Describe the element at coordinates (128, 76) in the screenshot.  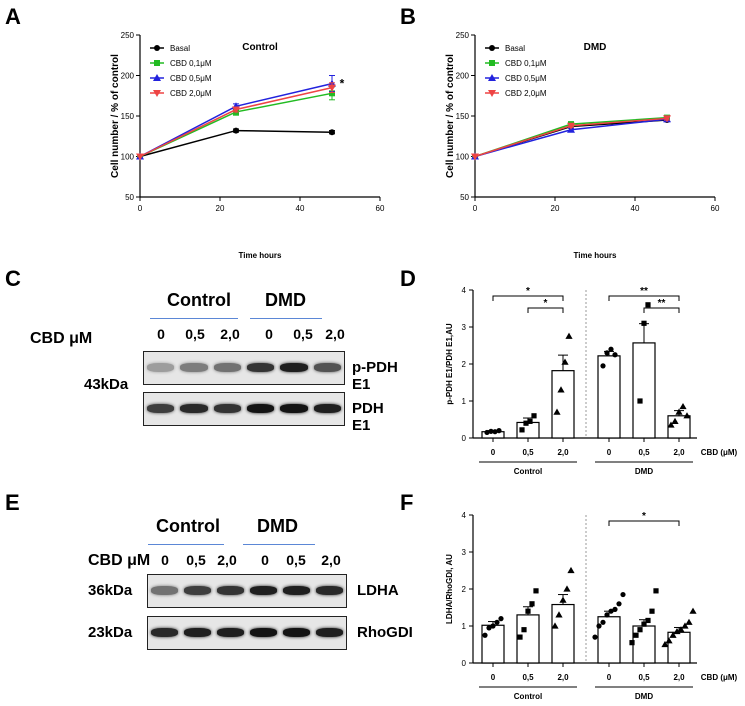
I see `y-tick-label: 200` at that location.